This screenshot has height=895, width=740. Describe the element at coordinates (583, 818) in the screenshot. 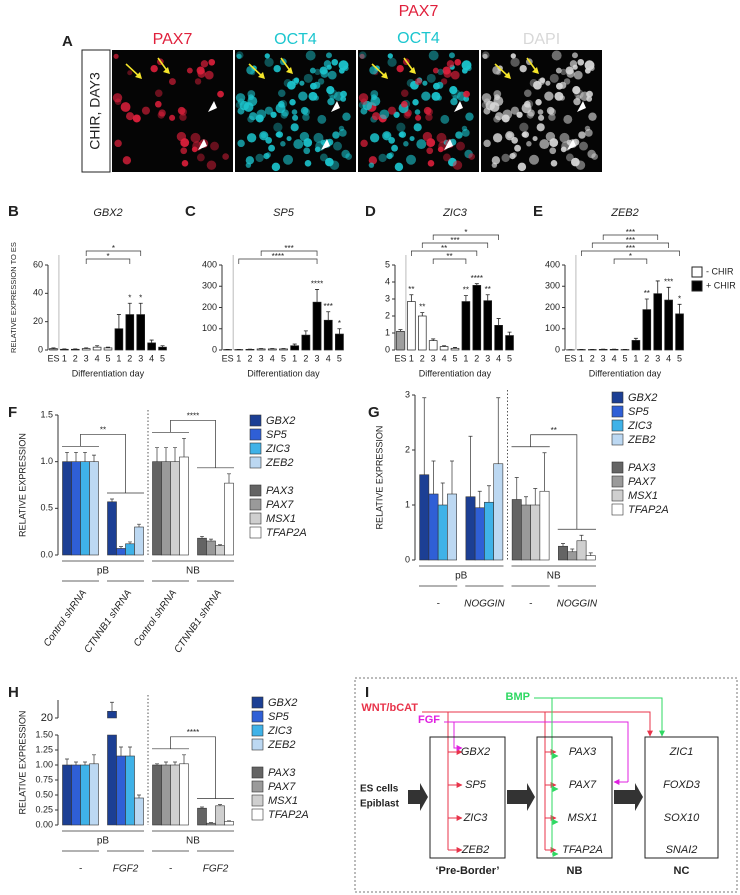

I see `gene-label: MSX1` at that location.